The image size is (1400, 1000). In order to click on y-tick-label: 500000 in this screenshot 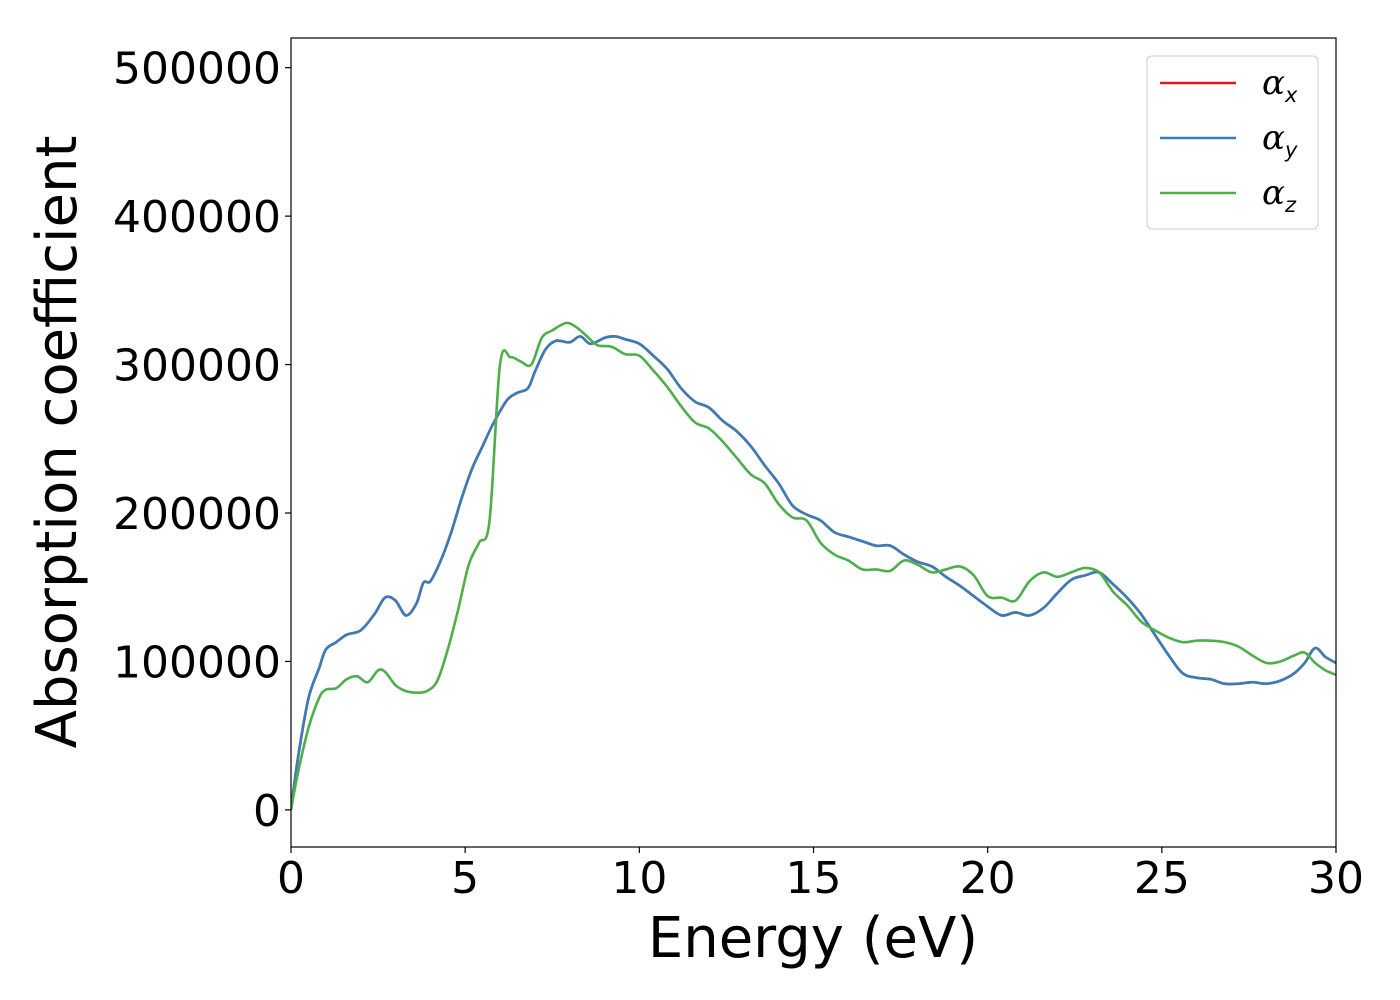, I will do `click(197, 69)`.